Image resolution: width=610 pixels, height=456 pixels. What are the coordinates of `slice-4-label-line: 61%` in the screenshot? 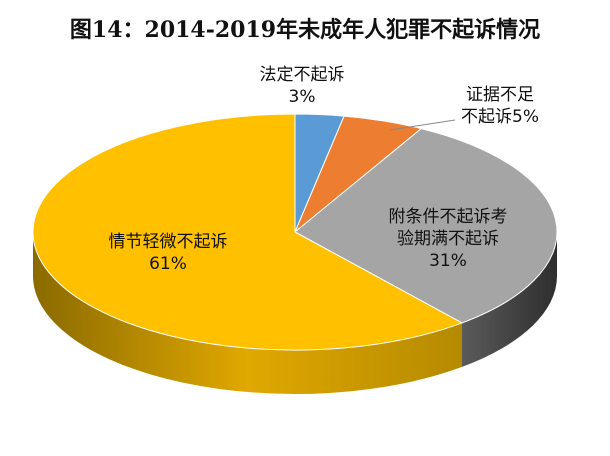 It's located at (168, 264).